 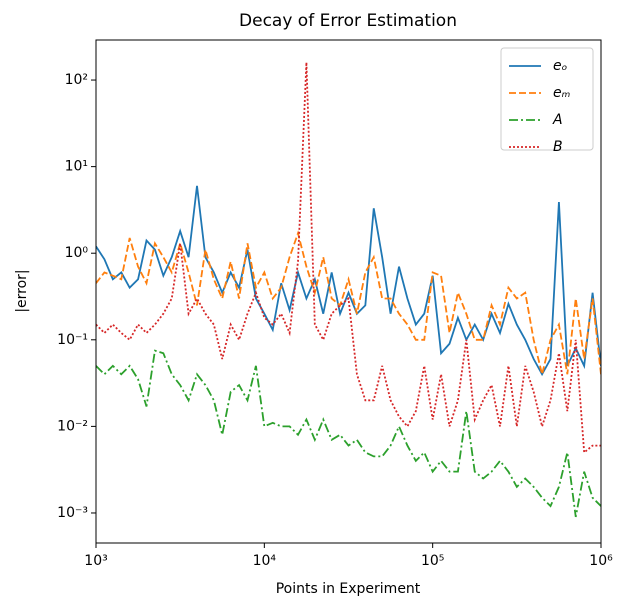 I want to click on x-tick-label: 10⁵, so click(x=432, y=561).